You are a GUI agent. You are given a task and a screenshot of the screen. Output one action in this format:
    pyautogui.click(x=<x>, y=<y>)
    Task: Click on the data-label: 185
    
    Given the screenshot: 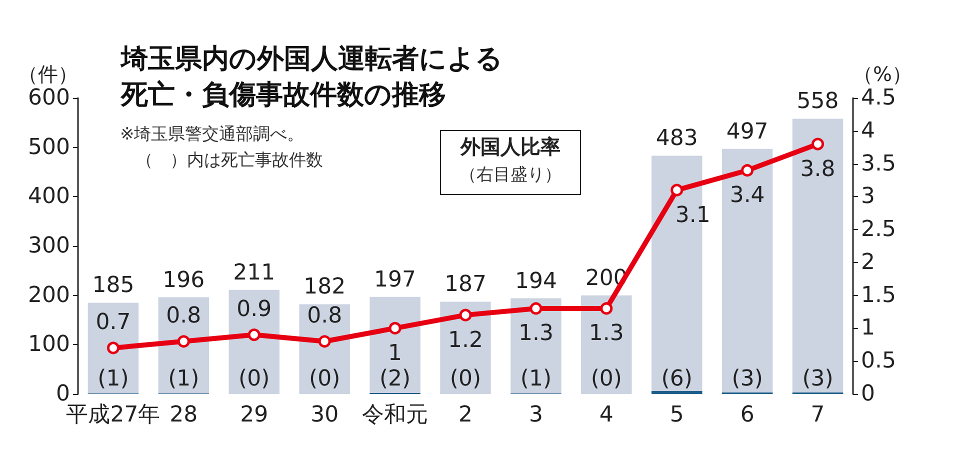 What is the action you would take?
    pyautogui.click(x=113, y=285)
    